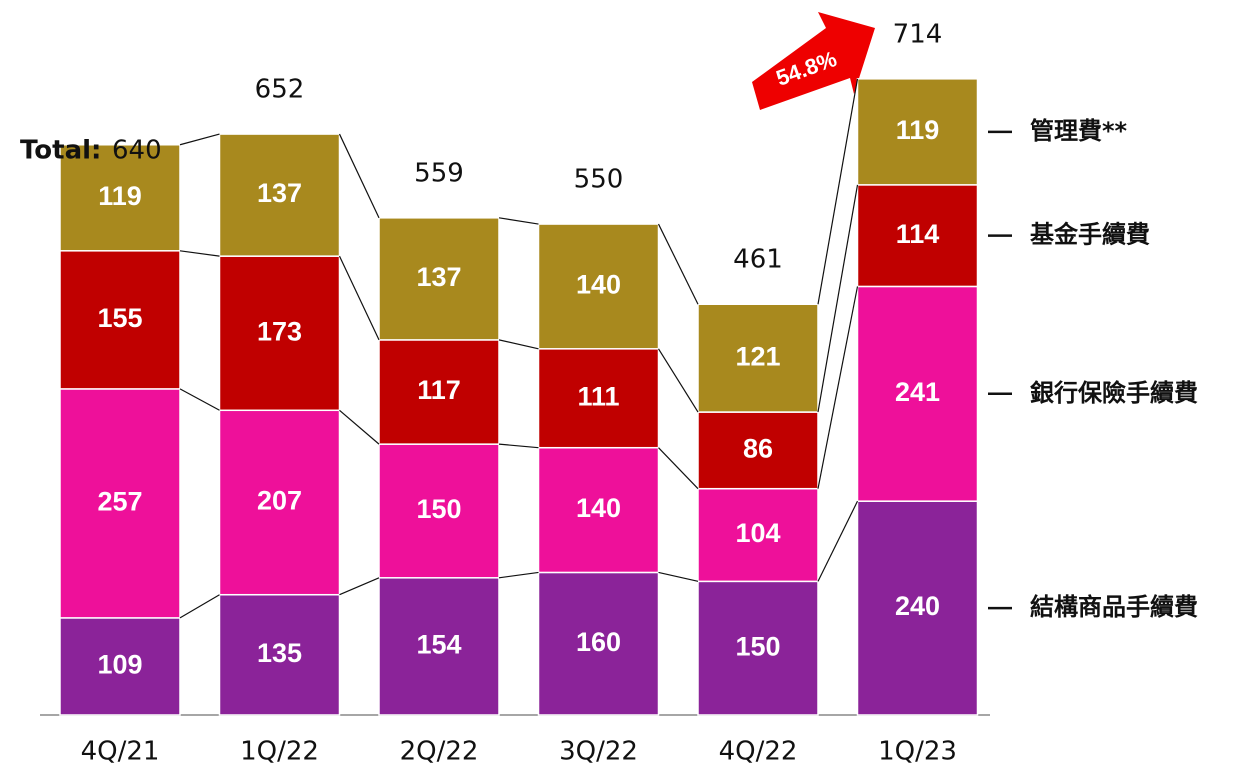 The height and width of the screenshot is (771, 1255). I want to click on value-label: 240, so click(917, 606).